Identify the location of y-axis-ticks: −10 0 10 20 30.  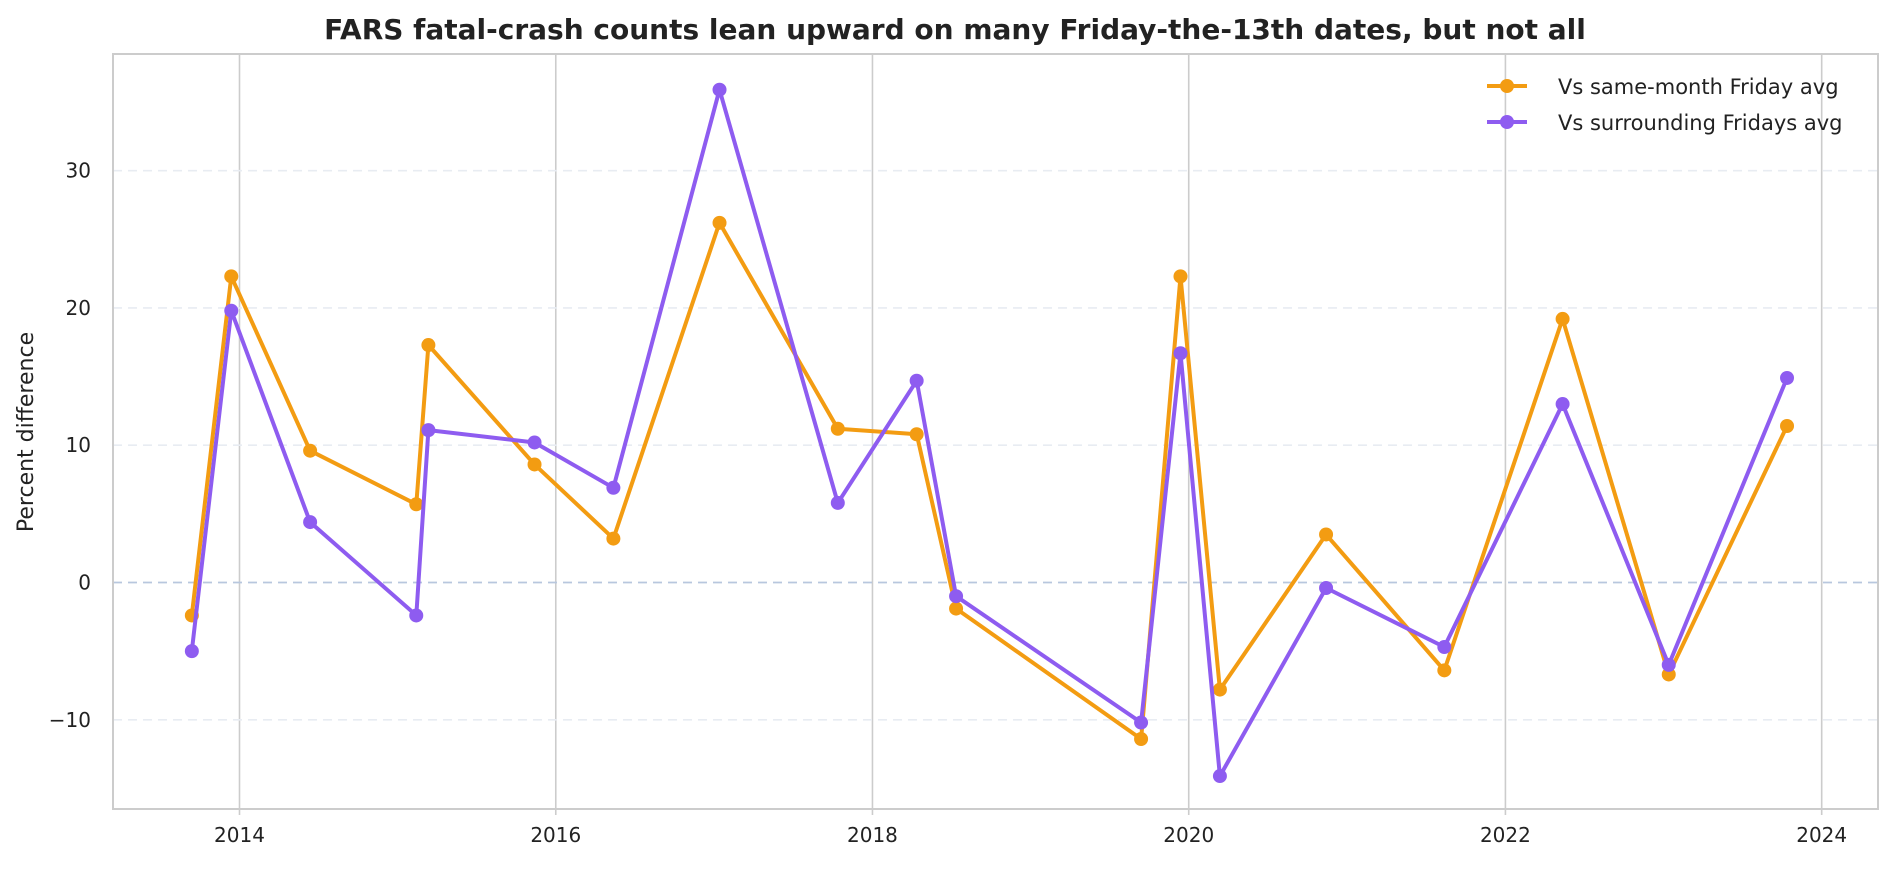
(70, 445).